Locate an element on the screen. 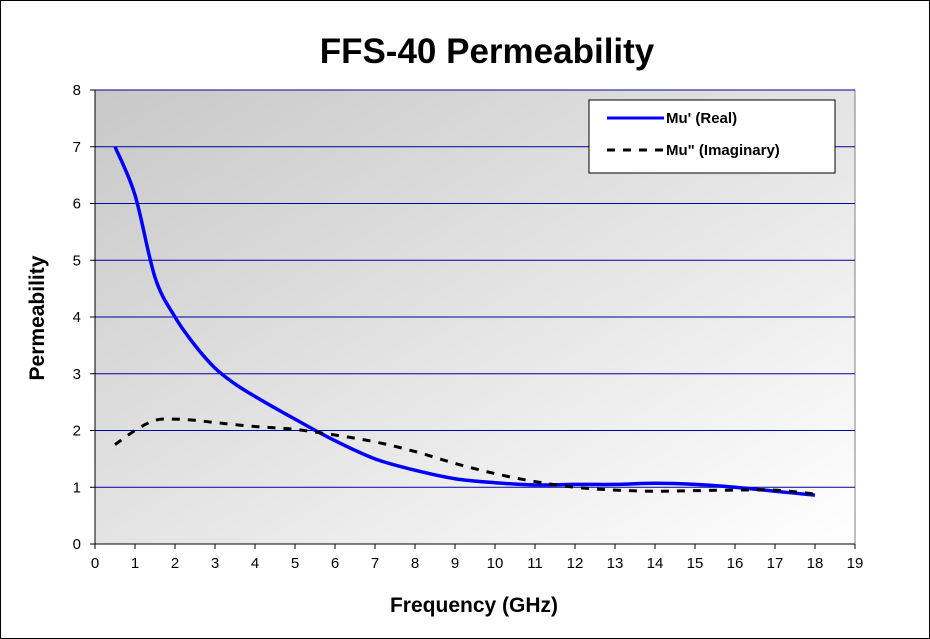 The height and width of the screenshot is (639, 930). legend: Mu' (Real) Mu" (Imaginary) is located at coordinates (712, 136).